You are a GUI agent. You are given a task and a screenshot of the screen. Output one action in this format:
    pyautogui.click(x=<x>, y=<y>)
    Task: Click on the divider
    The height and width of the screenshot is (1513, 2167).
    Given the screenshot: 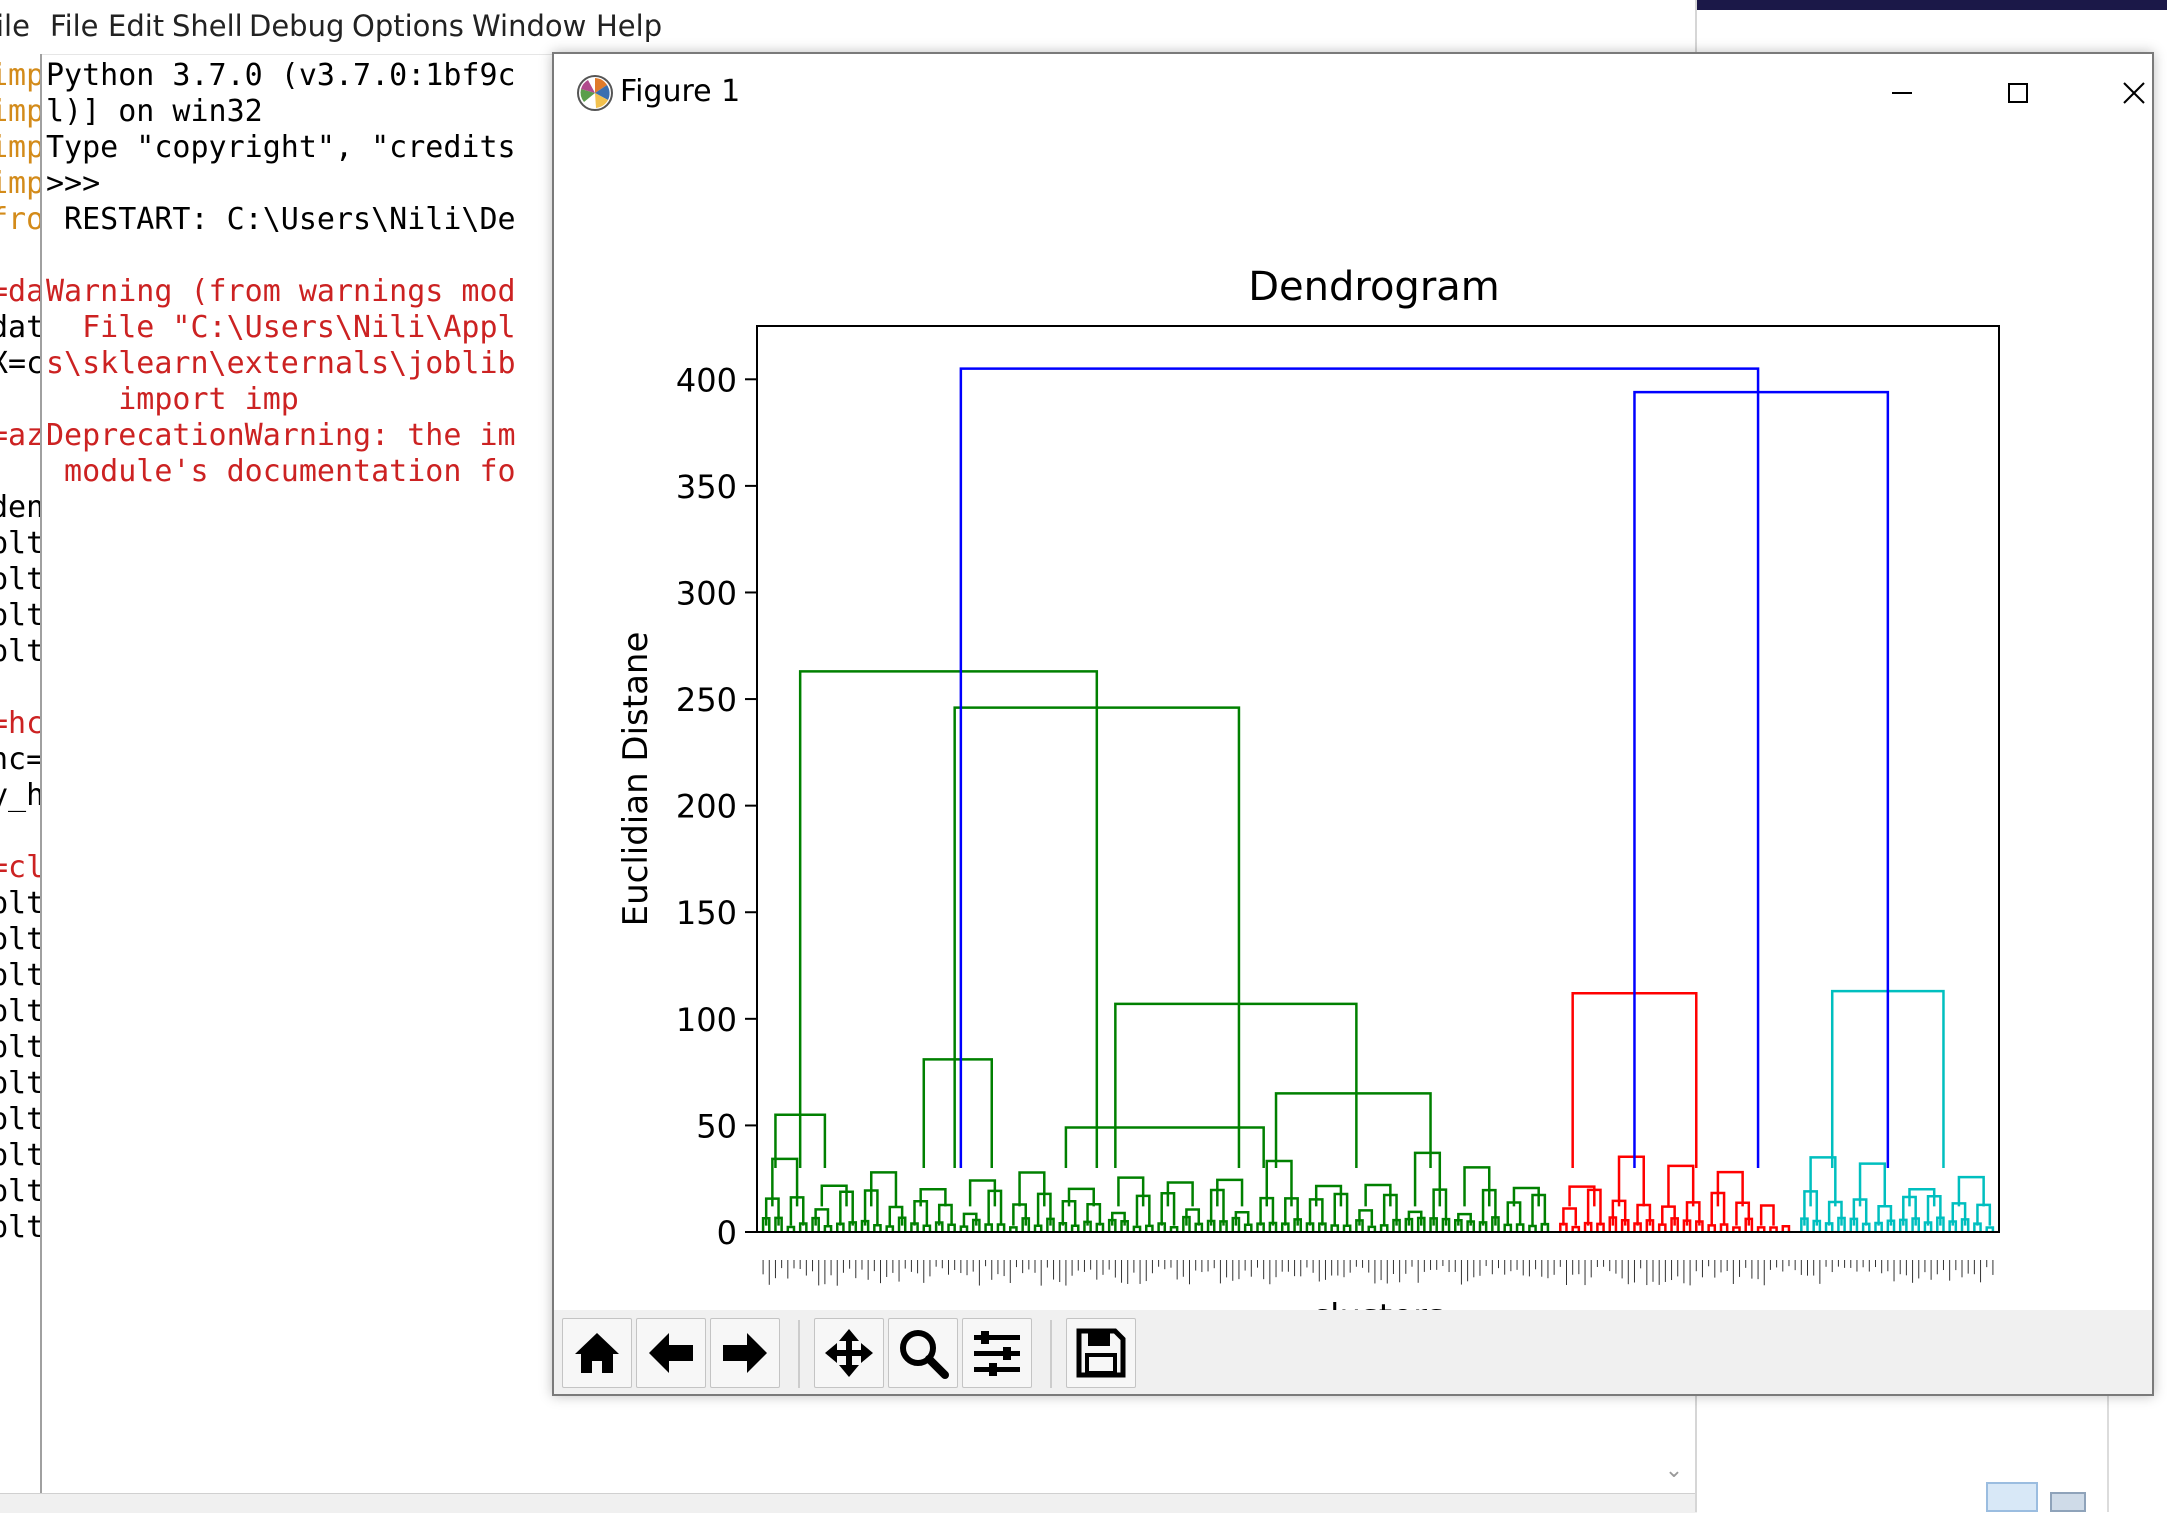 What is the action you would take?
    pyautogui.click(x=2108, y=1451)
    